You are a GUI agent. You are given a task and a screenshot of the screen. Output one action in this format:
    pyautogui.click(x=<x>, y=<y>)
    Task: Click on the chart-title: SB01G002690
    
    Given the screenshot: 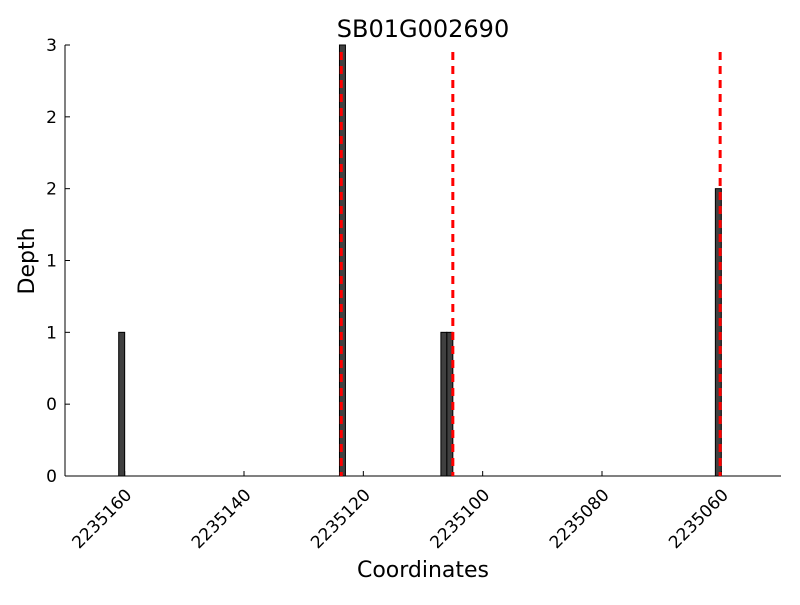 What is the action you would take?
    pyautogui.click(x=423, y=29)
    